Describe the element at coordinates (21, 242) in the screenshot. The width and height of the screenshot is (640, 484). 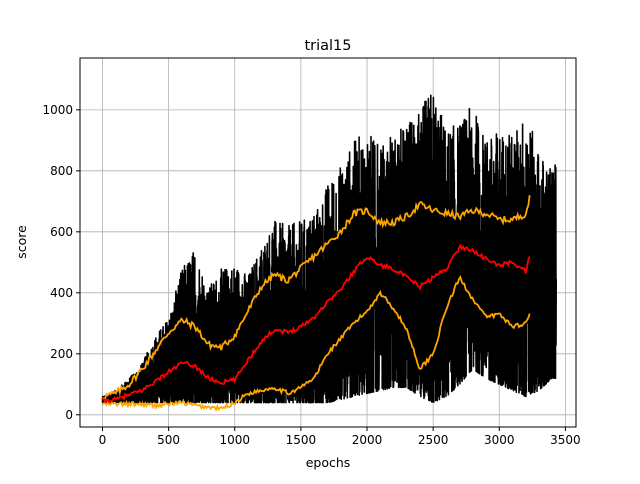
I see `y-axis-label: score` at that location.